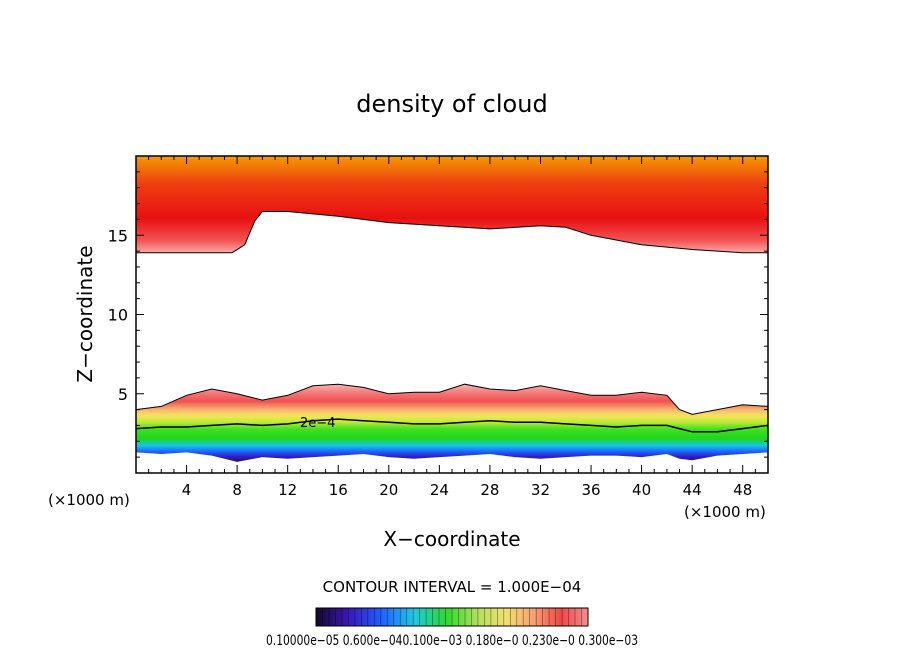  What do you see at coordinates (452, 204) in the screenshot?
I see `upper-cloud-layer` at bounding box center [452, 204].